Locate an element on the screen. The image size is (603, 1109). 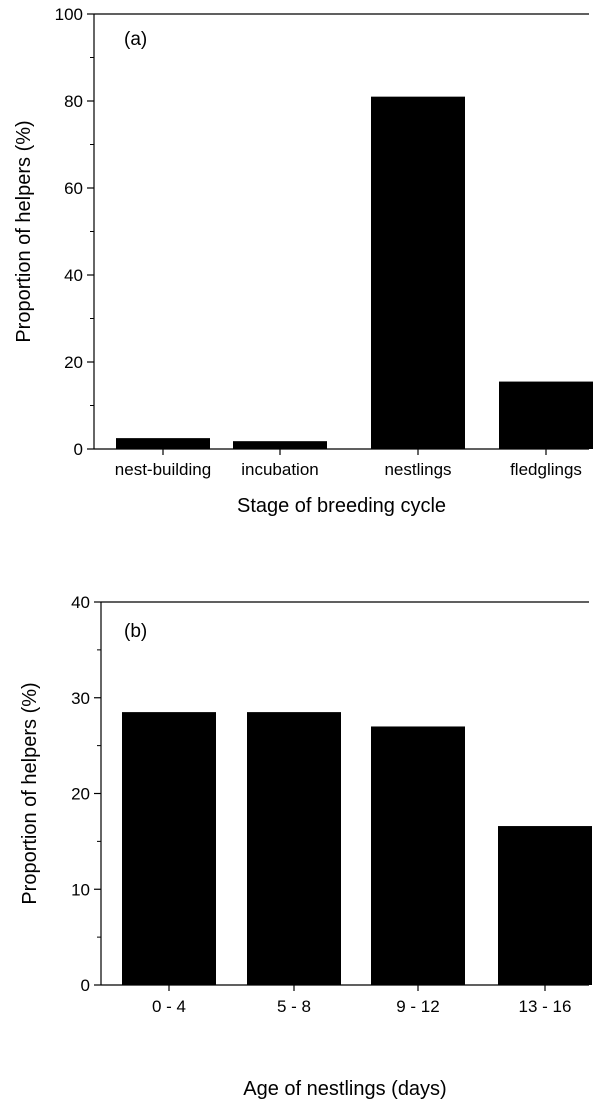
x-tick-label: 5 - 8 is located at coordinates (294, 1006).